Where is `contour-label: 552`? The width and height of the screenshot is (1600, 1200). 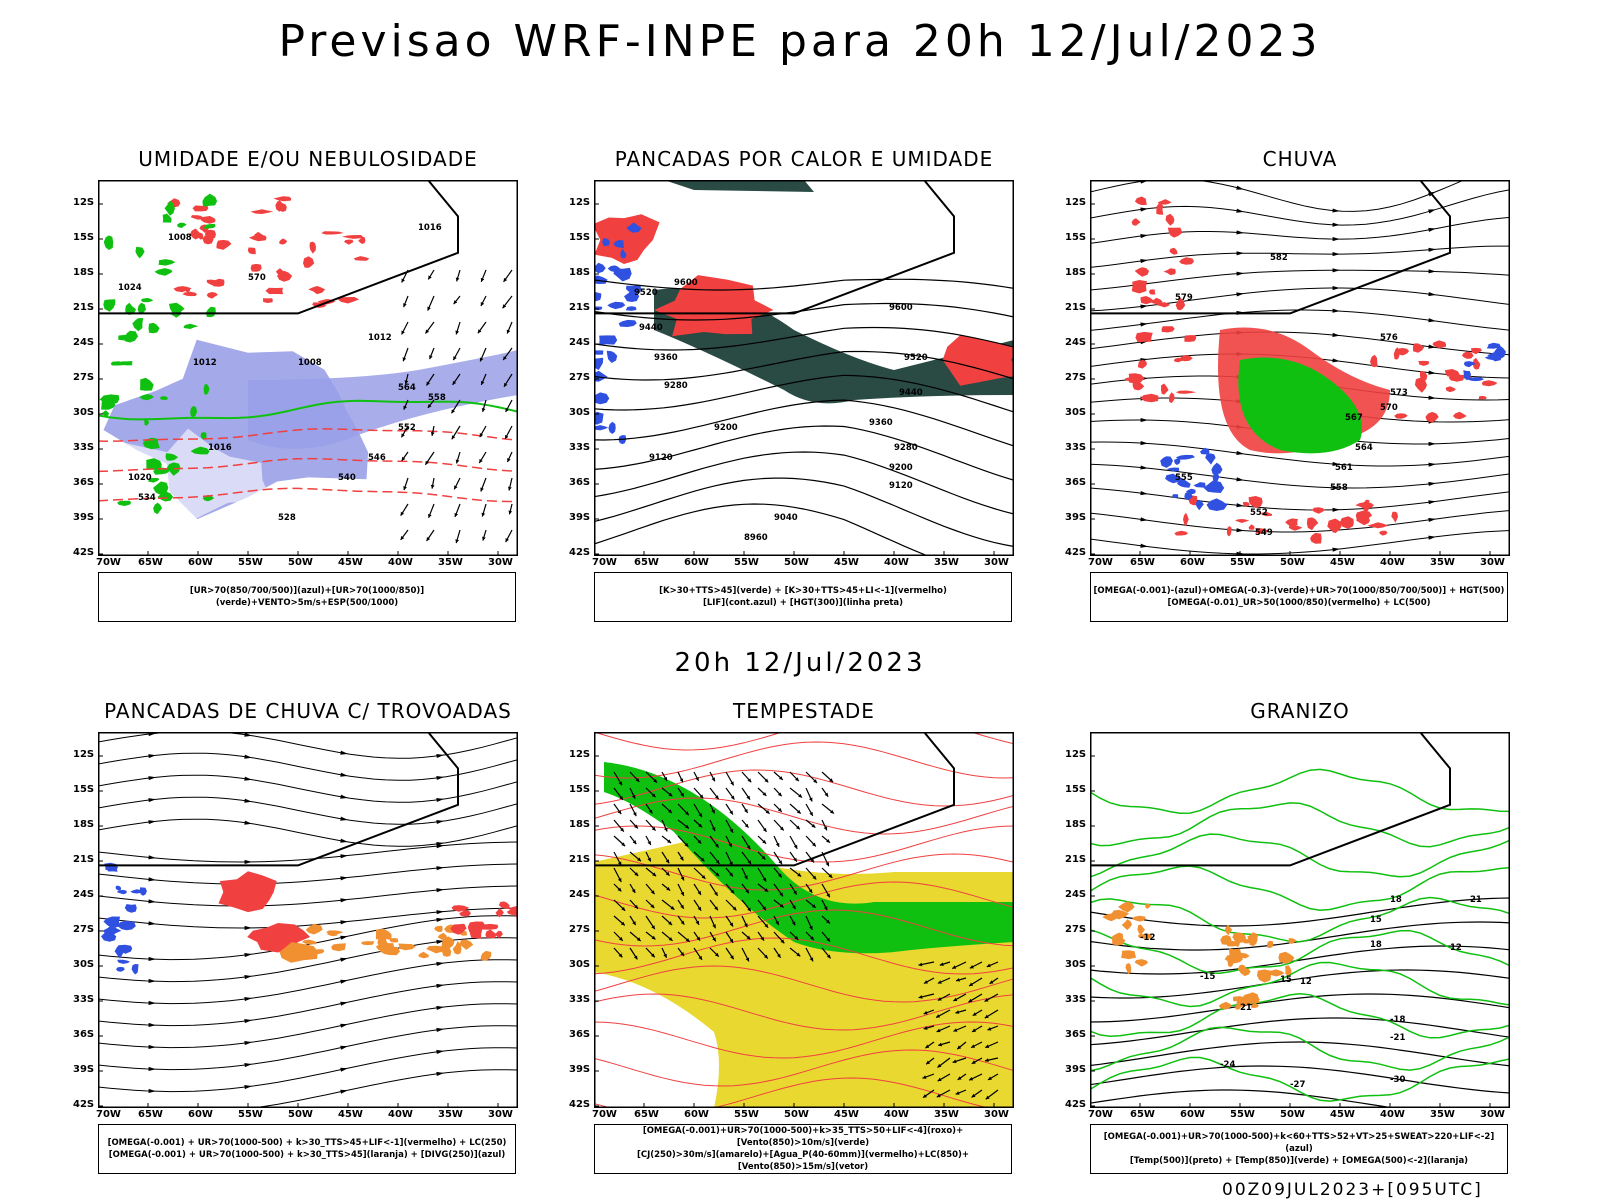
contour-label: 552 is located at coordinates (1259, 513).